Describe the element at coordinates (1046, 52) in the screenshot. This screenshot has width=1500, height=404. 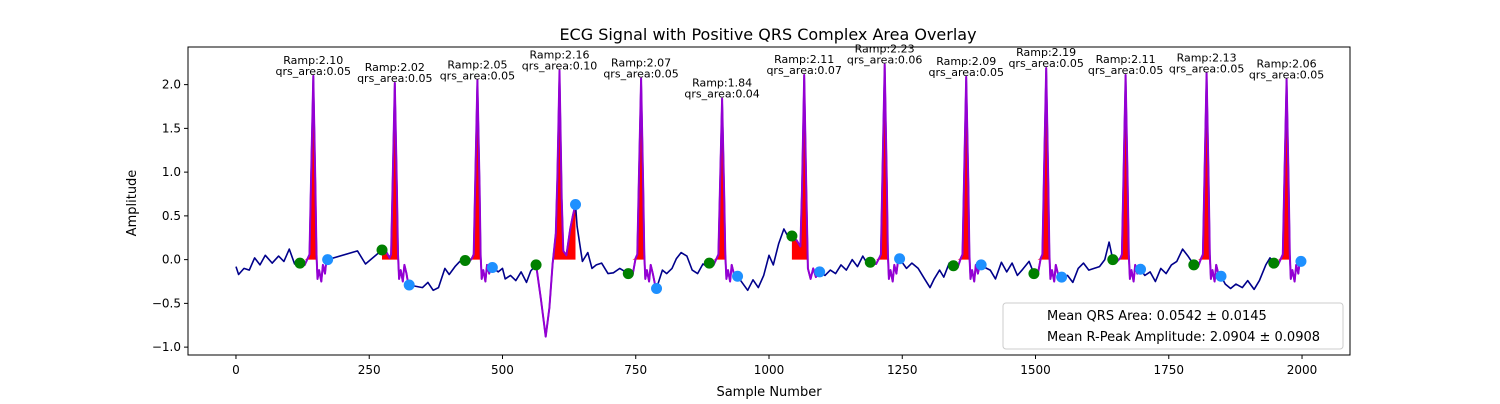
I see `peak-label-ramp-10: Ramp:2.19` at that location.